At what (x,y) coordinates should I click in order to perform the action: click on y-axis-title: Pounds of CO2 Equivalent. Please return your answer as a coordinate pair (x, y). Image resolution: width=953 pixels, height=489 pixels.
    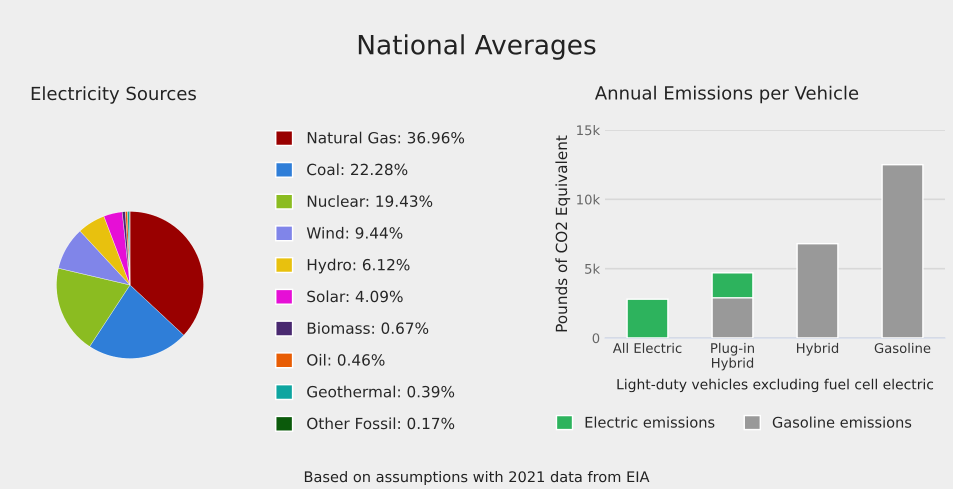
    Looking at the image, I should click on (562, 234).